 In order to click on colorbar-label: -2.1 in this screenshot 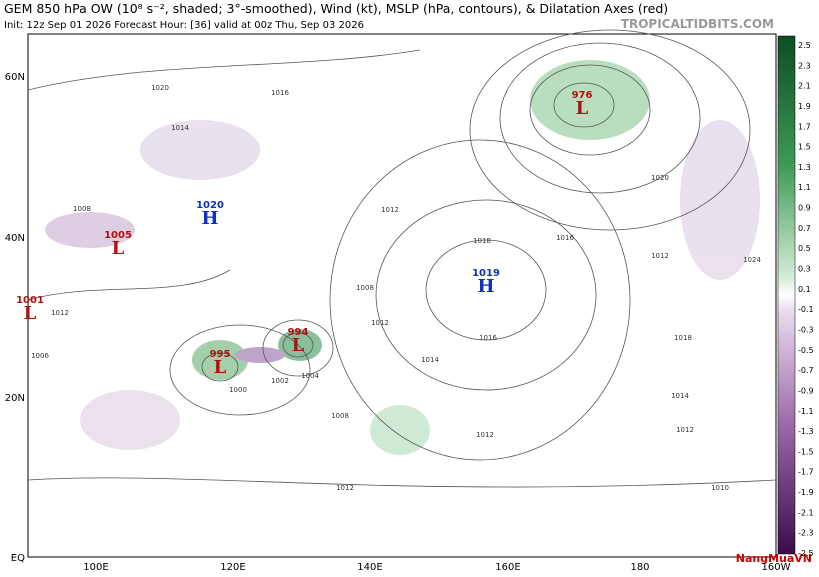, I will do `click(806, 512)`.